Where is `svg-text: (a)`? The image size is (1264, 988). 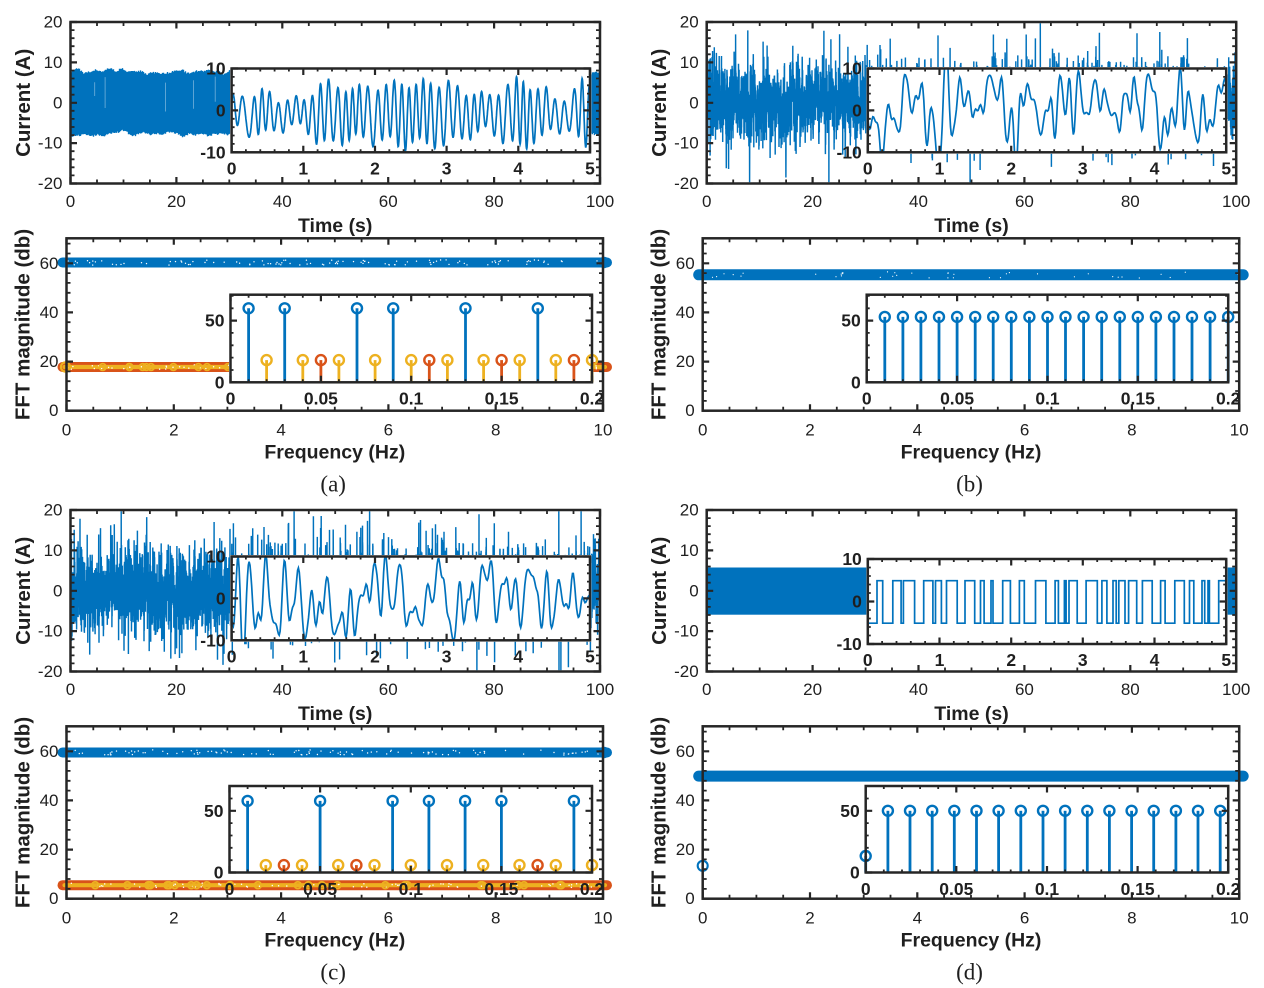
svg-text: (a) is located at coordinates (333, 484).